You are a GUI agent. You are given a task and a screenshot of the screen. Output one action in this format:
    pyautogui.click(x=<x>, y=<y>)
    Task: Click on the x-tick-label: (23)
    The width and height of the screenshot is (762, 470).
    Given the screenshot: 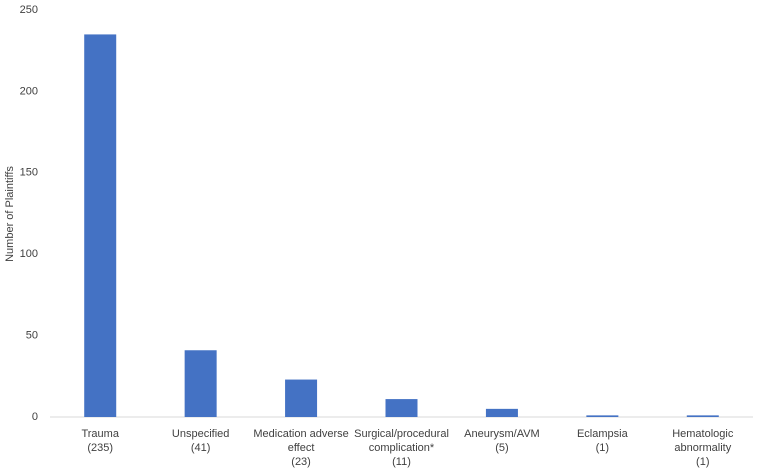 What is the action you would take?
    pyautogui.click(x=301, y=462)
    